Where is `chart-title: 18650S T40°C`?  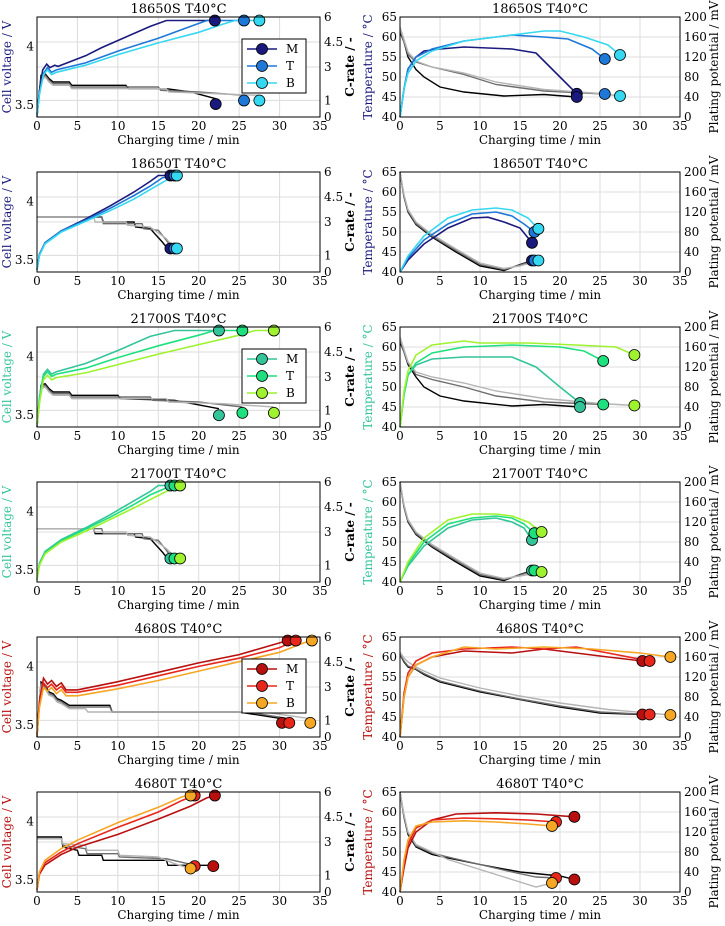
chart-title: 18650S T40°C is located at coordinates (178, 9).